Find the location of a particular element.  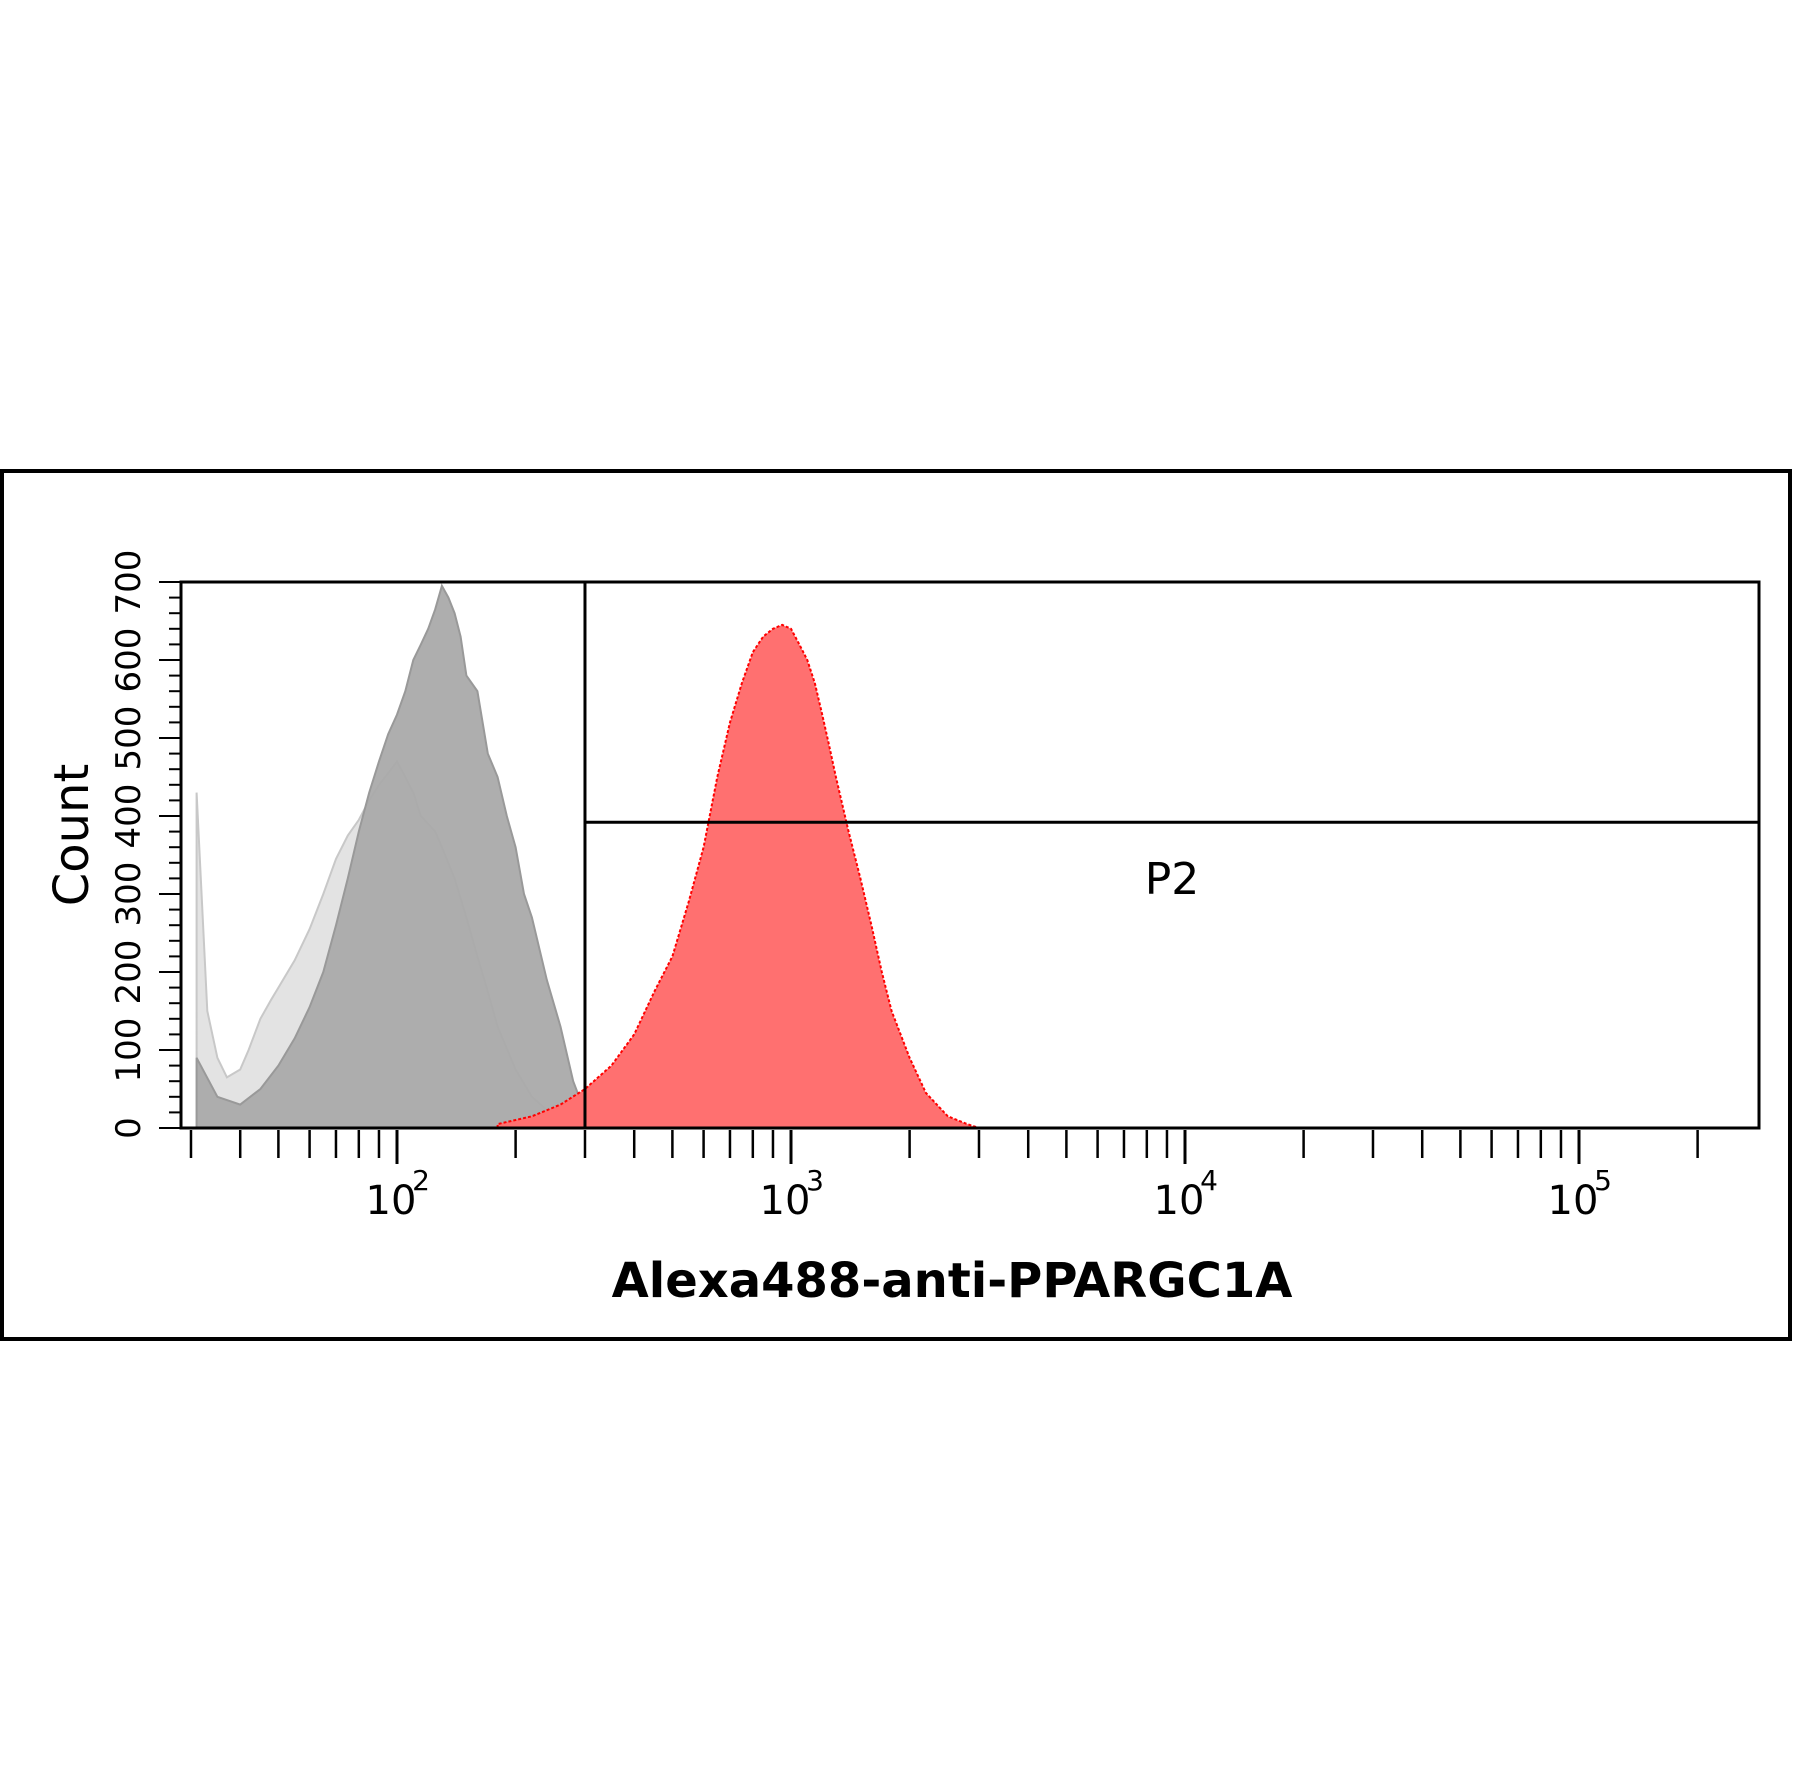

y-axis-ticks: 0 100 200 300 400 500 600 700 is located at coordinates (145, 844).